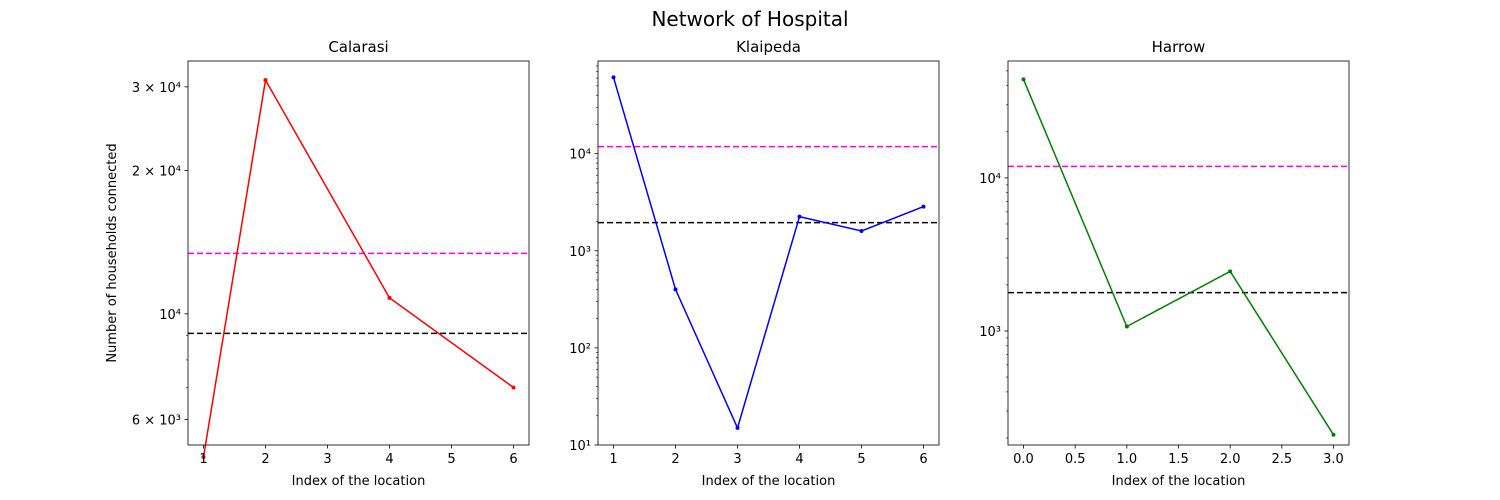 The height and width of the screenshot is (500, 1500). Describe the element at coordinates (1023, 459) in the screenshot. I see `x-tick-label: 0.0` at that location.